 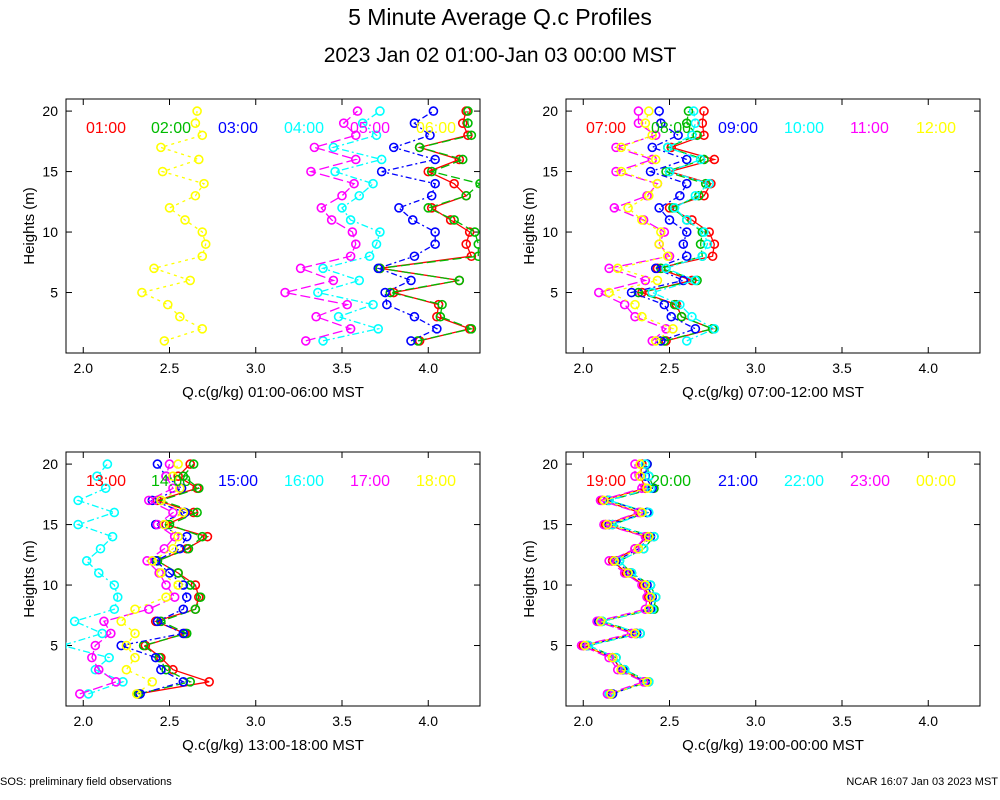 What do you see at coordinates (773, 745) in the screenshot?
I see `x-axis-label: Q.c(g/kg) 19:00-00:00 MST` at bounding box center [773, 745].